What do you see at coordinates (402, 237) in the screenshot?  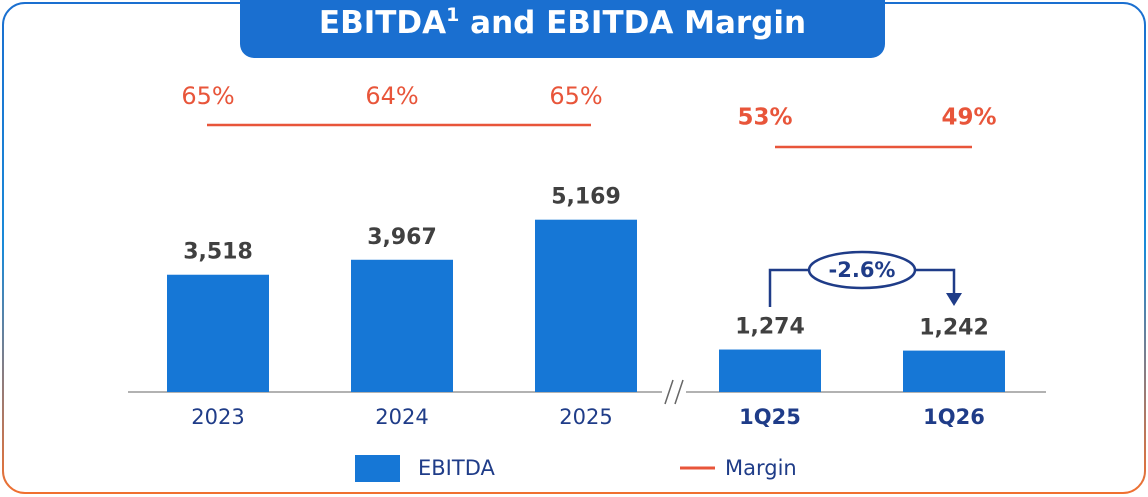 I see `value-label: 3,967` at bounding box center [402, 237].